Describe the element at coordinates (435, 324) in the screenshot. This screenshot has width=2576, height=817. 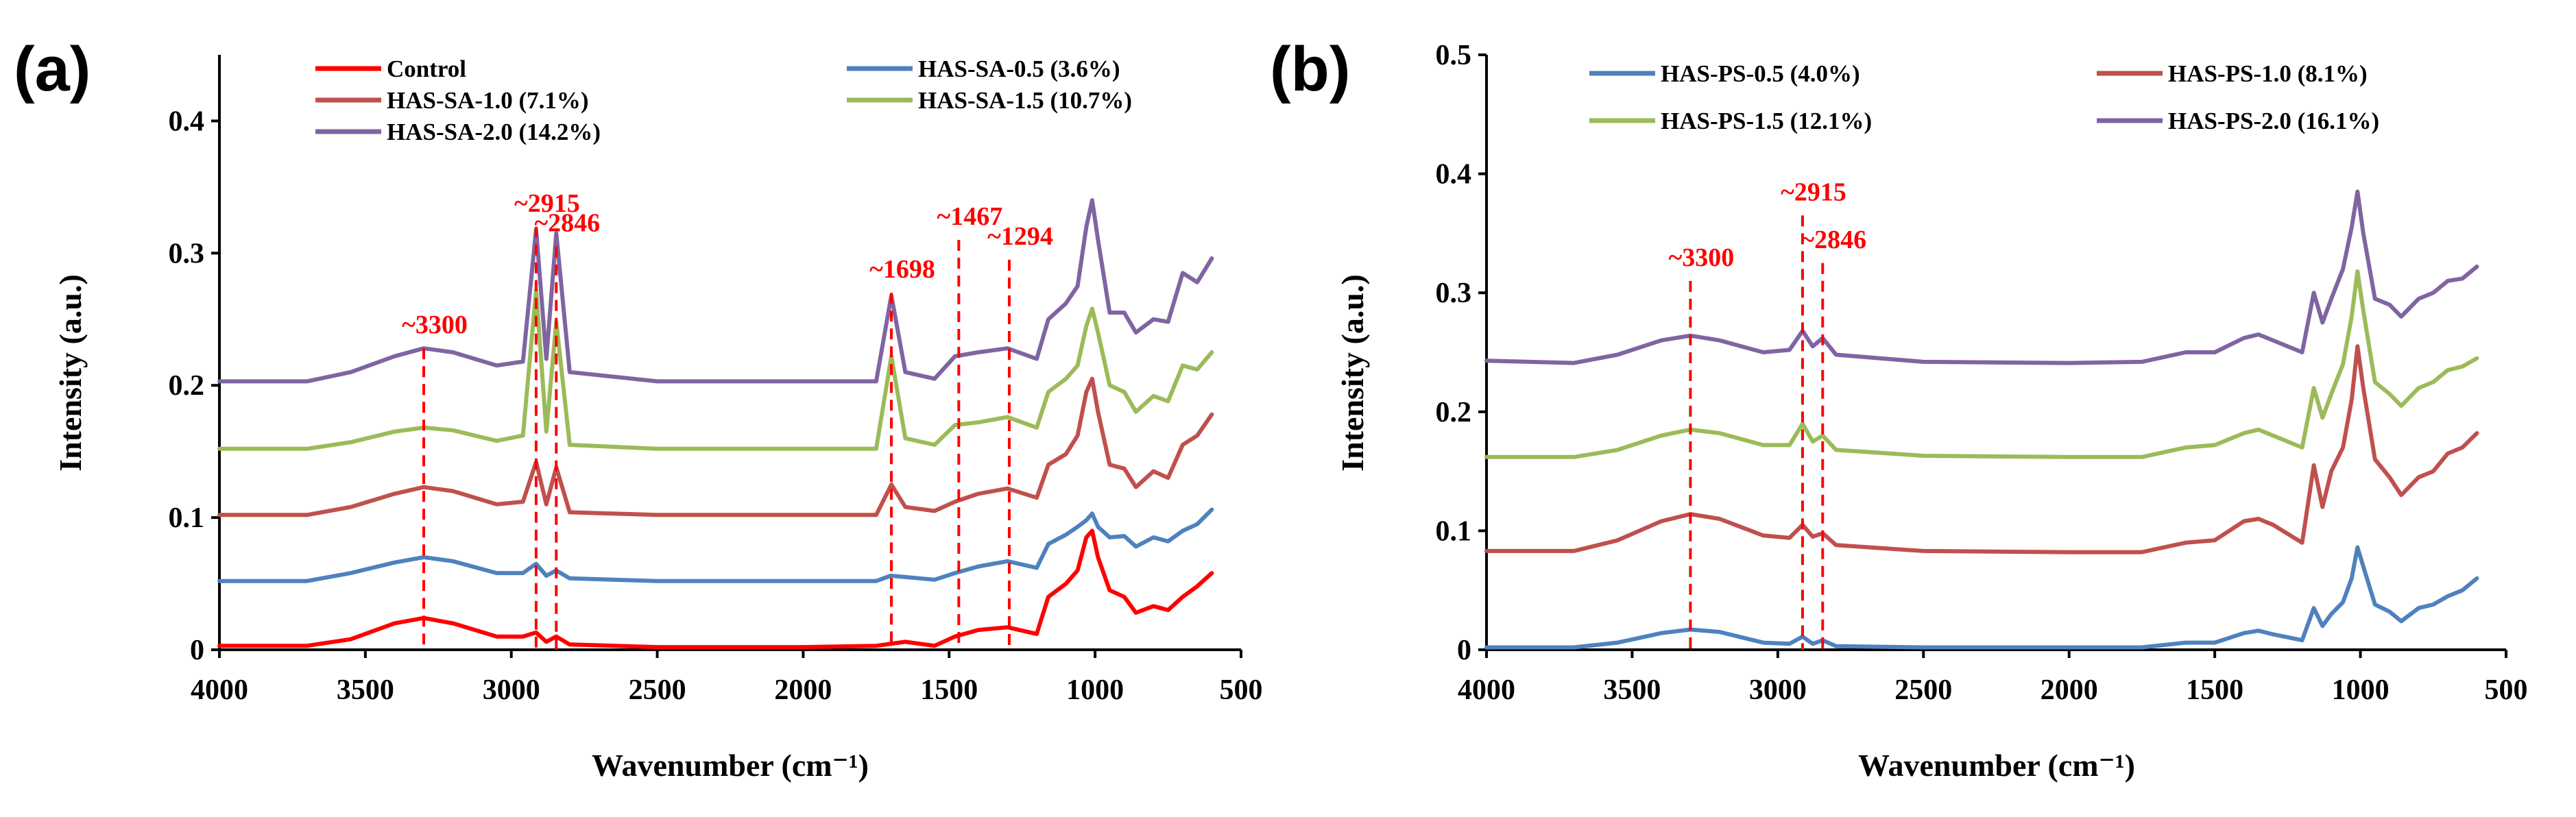
I see `panel-a-peak-label: ~3300` at that location.